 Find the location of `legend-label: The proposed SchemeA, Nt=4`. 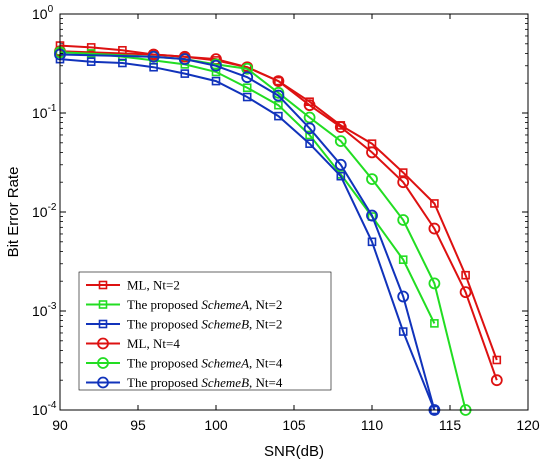

legend-label: The proposed SchemeA, Nt=4 is located at coordinates (205, 363).